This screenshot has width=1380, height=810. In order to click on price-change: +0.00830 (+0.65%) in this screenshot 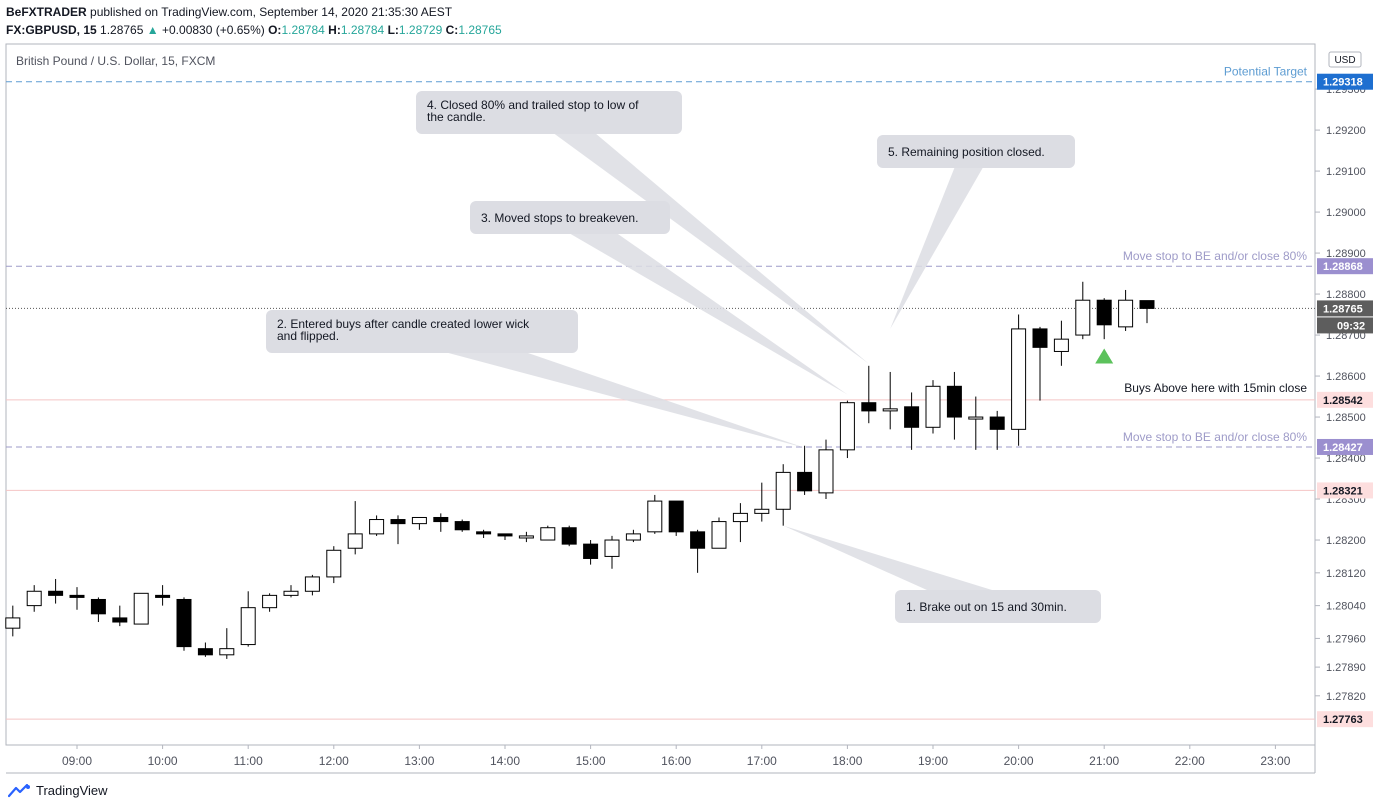, I will do `click(213, 30)`.